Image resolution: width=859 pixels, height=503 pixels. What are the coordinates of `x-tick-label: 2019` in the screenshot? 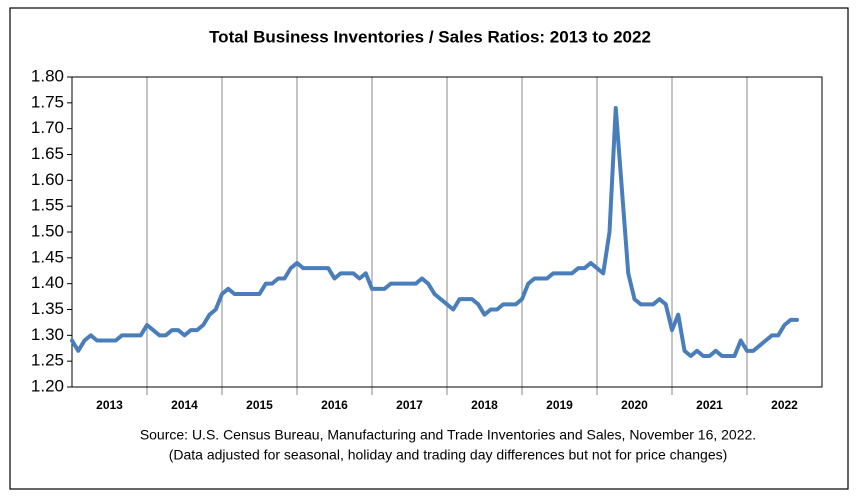 It's located at (559, 405).